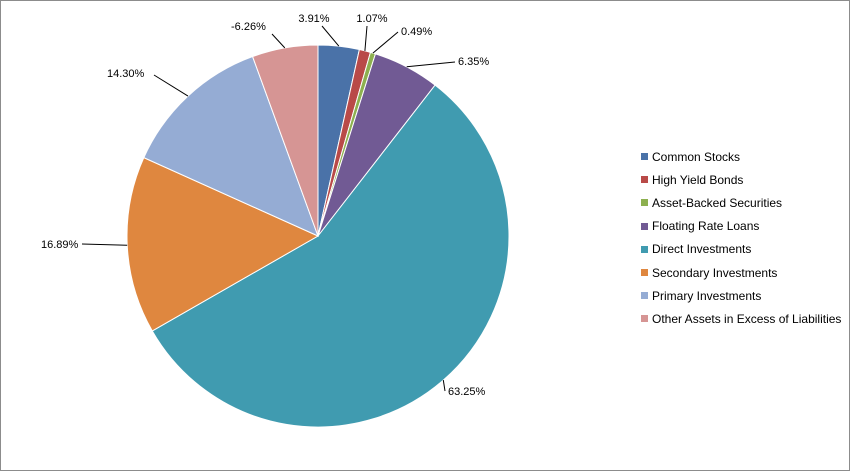 This screenshot has width=850, height=471. I want to click on legend-label: Direct Investments, so click(702, 249).